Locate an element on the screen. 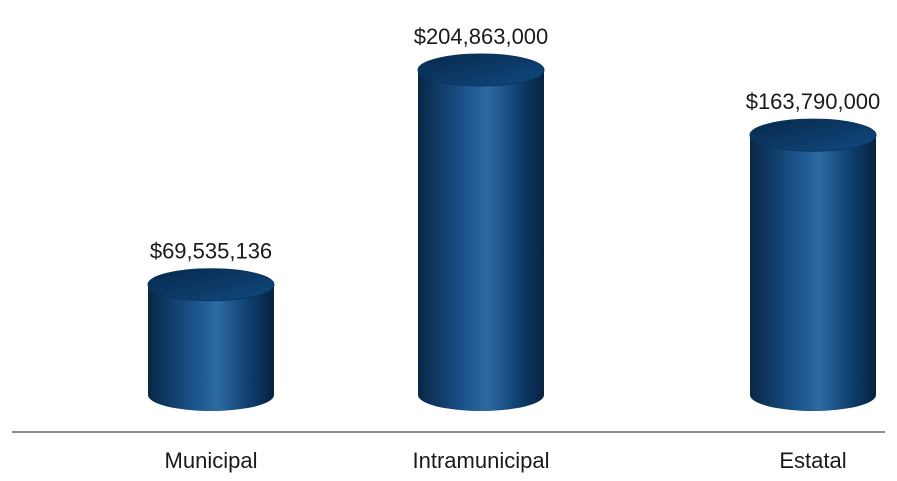 The width and height of the screenshot is (897, 481). x-tick-label: Estatal is located at coordinates (812, 460).